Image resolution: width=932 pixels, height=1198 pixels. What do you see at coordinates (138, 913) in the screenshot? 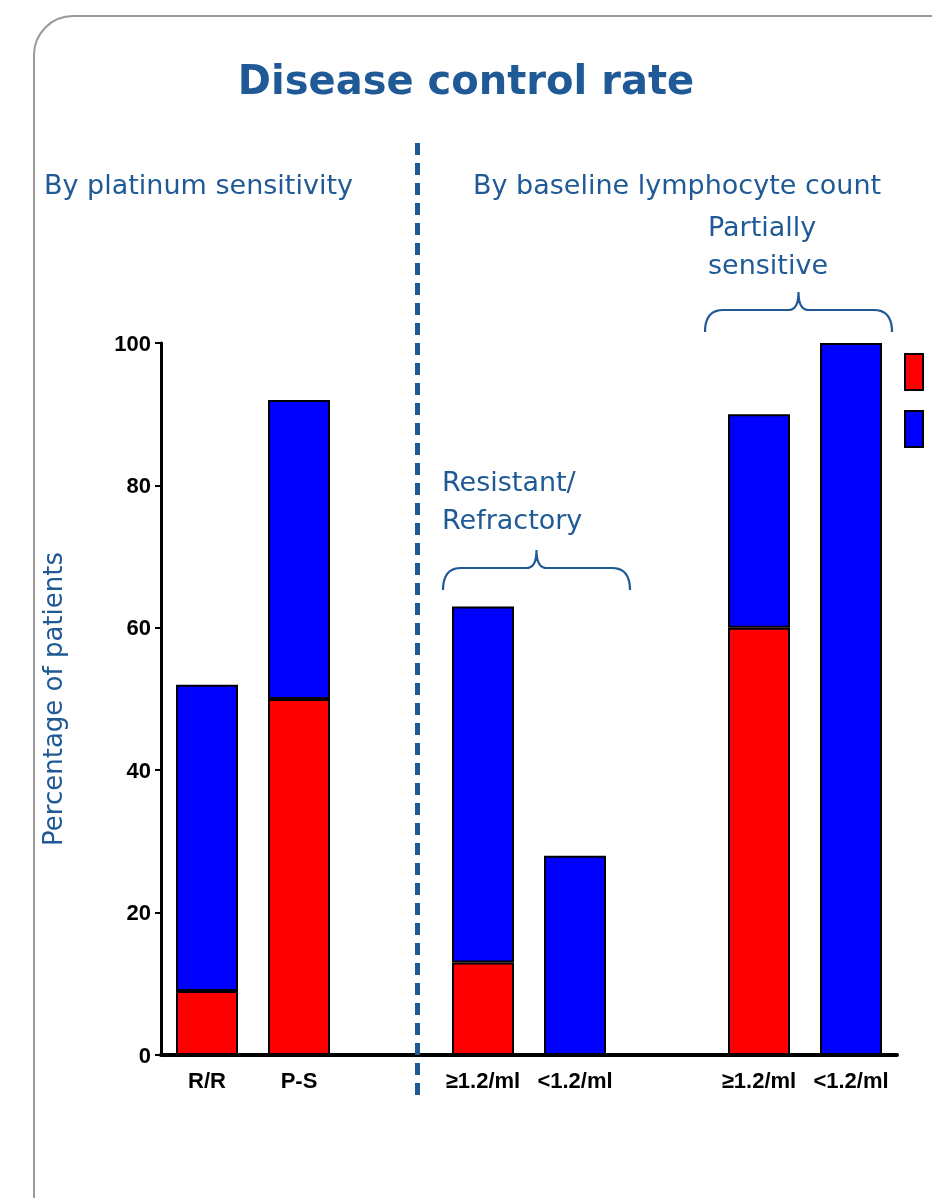
I see `y-tick-label: 20` at bounding box center [138, 913].